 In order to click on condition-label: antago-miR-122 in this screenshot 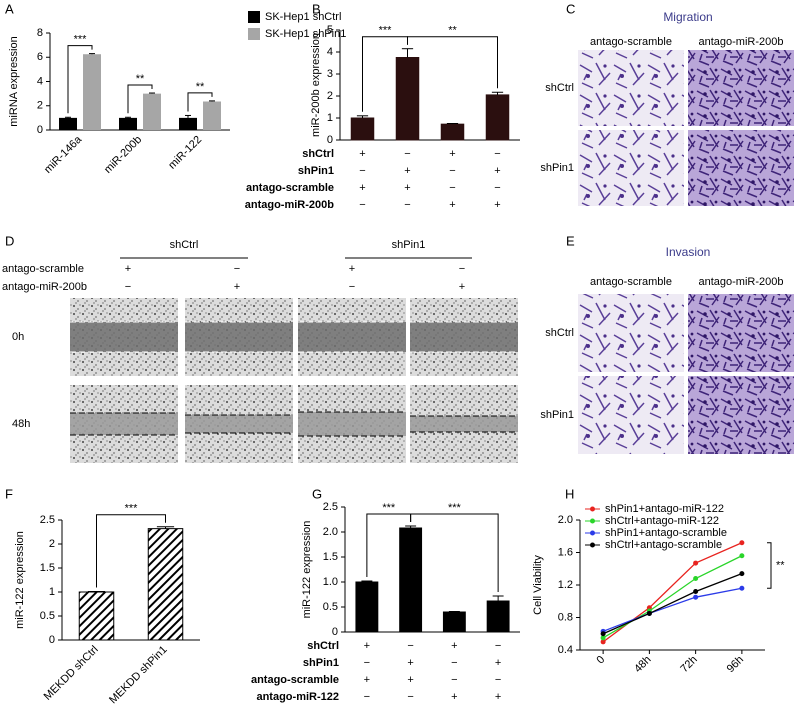, I will do `click(297, 697)`.